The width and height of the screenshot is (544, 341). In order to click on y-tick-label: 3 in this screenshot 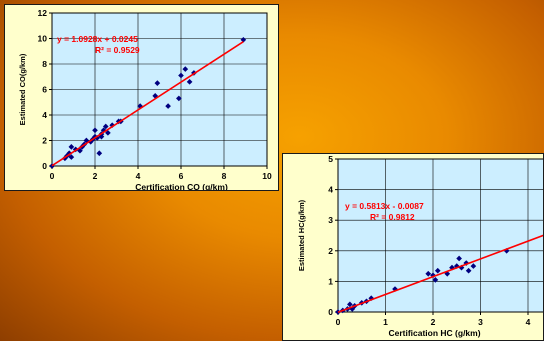, I will do `click(330, 220)`.